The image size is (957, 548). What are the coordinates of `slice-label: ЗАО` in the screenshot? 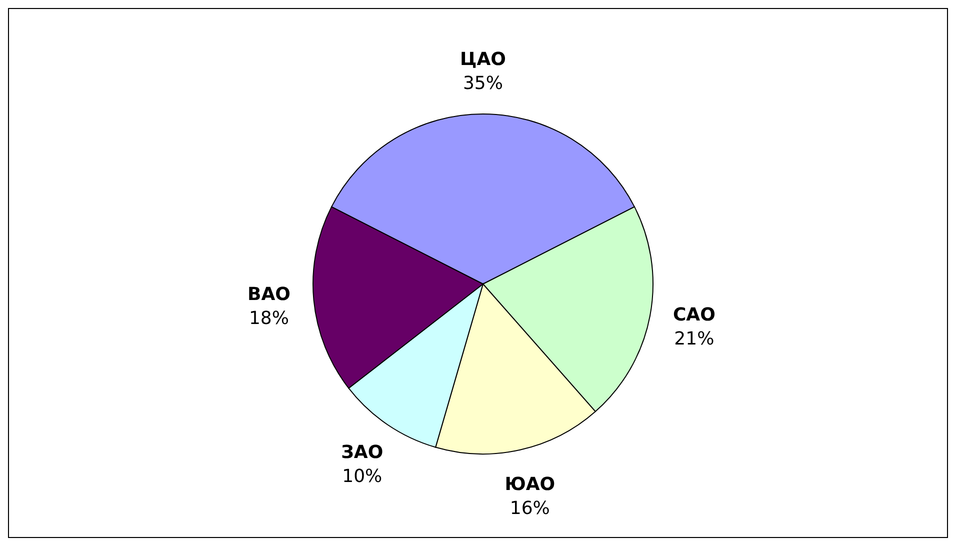 It's located at (362, 452).